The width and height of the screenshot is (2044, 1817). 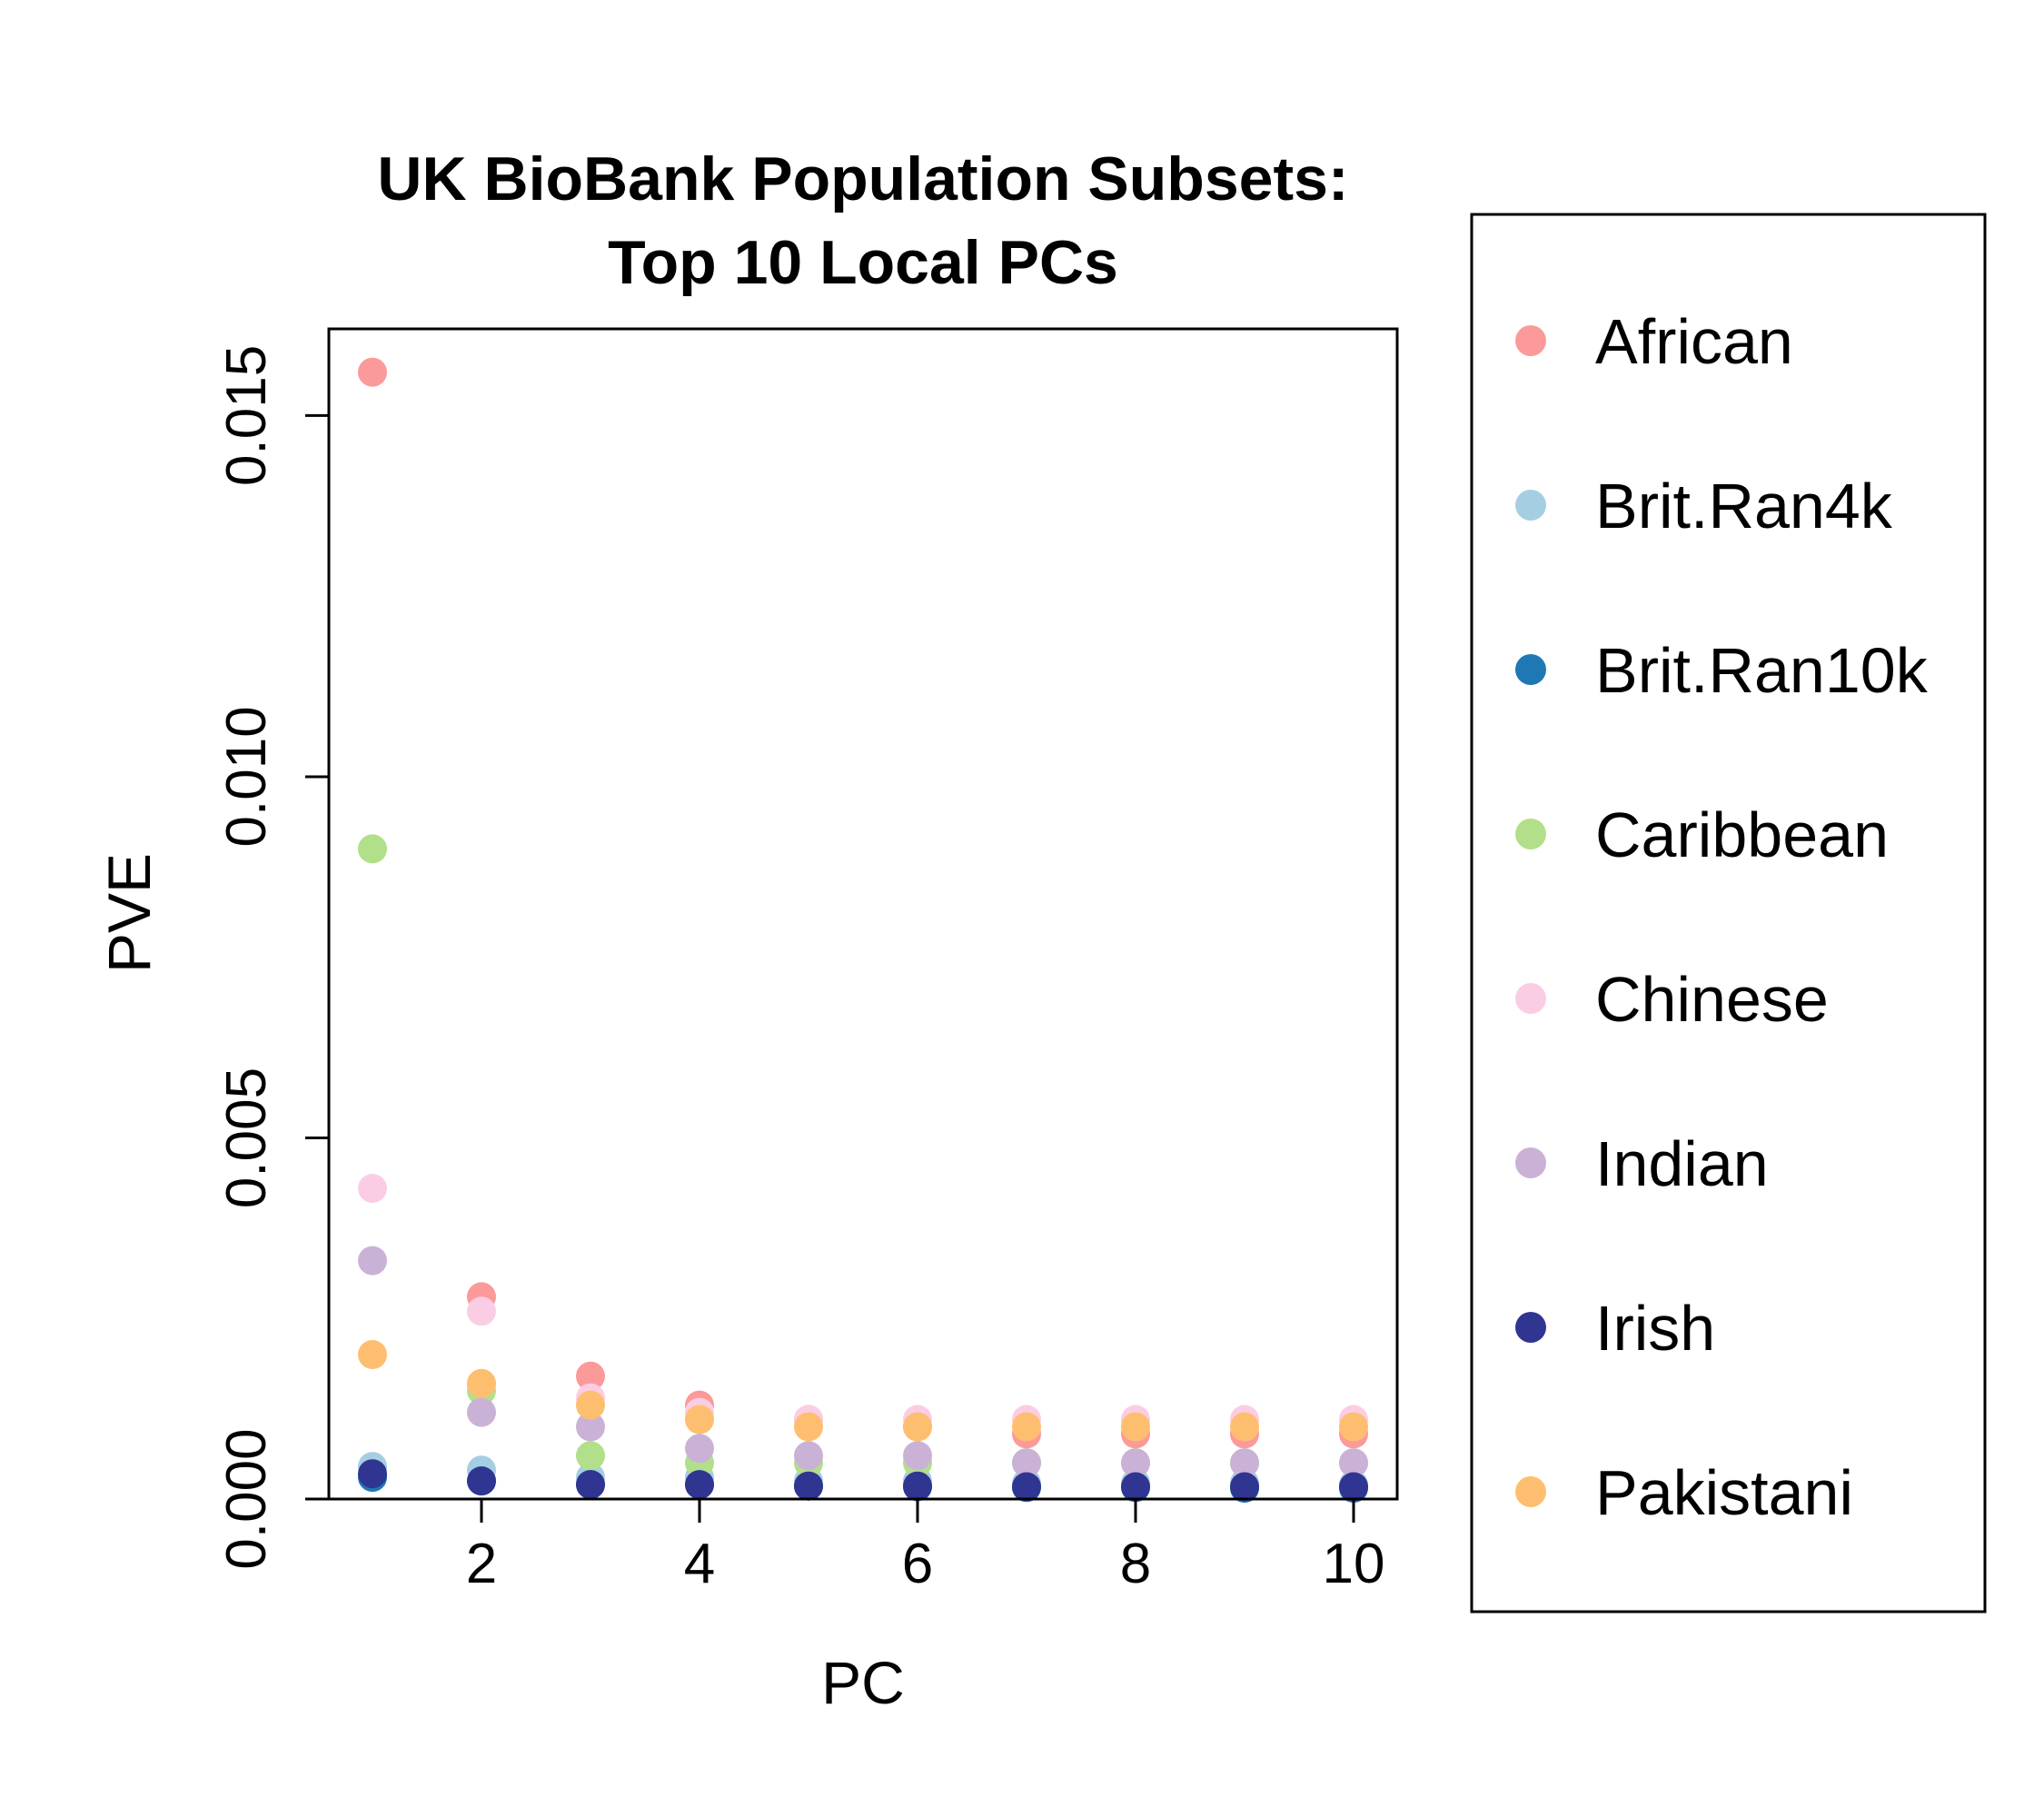 I want to click on x-tick-label: 10, so click(x=1354, y=1564).